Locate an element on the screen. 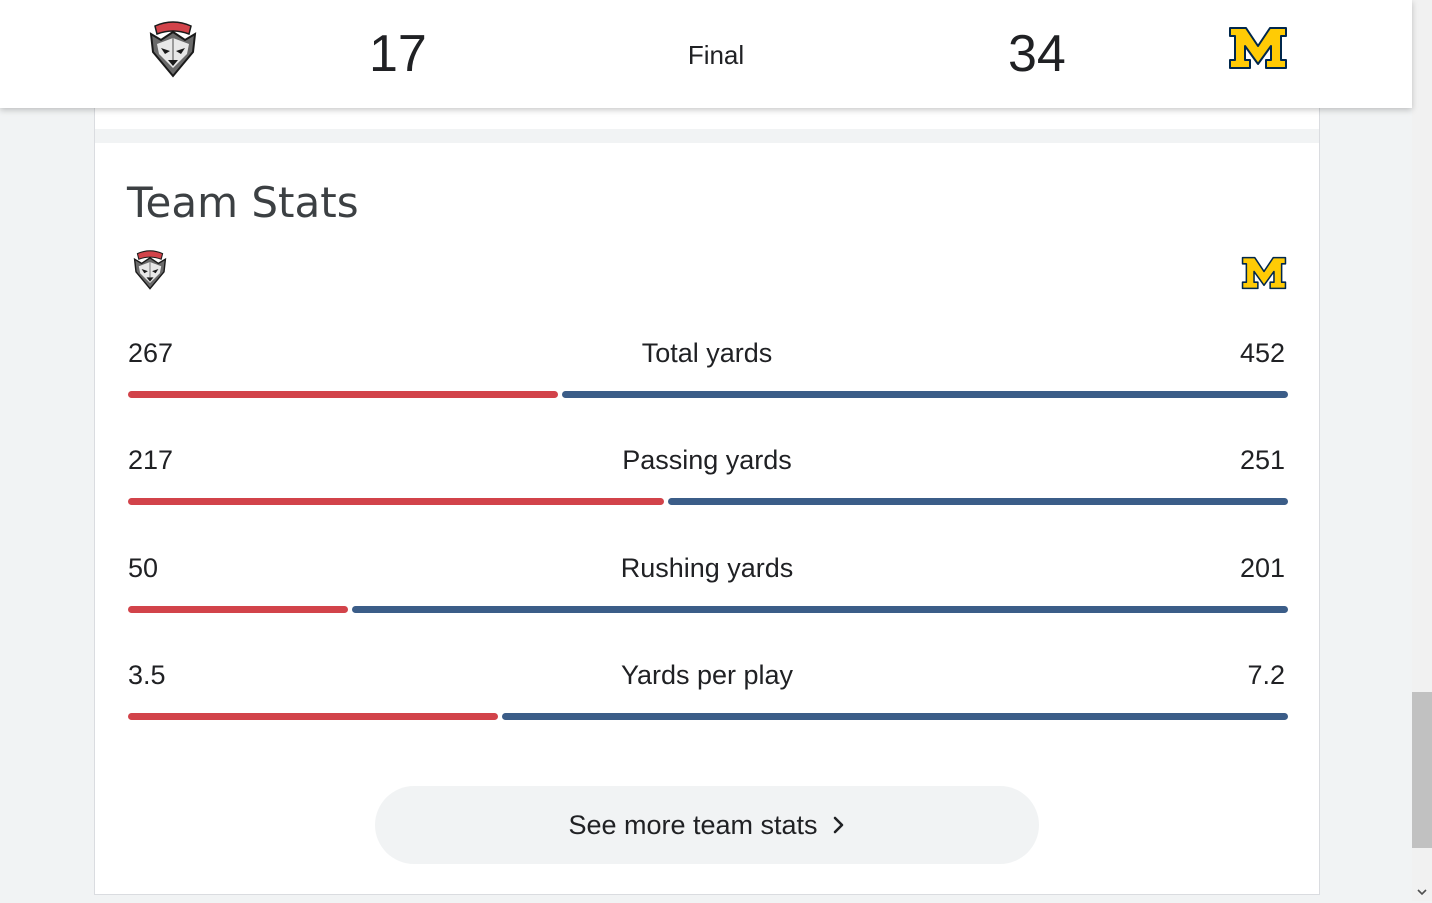  stat-left-value: 50 is located at coordinates (143, 568).